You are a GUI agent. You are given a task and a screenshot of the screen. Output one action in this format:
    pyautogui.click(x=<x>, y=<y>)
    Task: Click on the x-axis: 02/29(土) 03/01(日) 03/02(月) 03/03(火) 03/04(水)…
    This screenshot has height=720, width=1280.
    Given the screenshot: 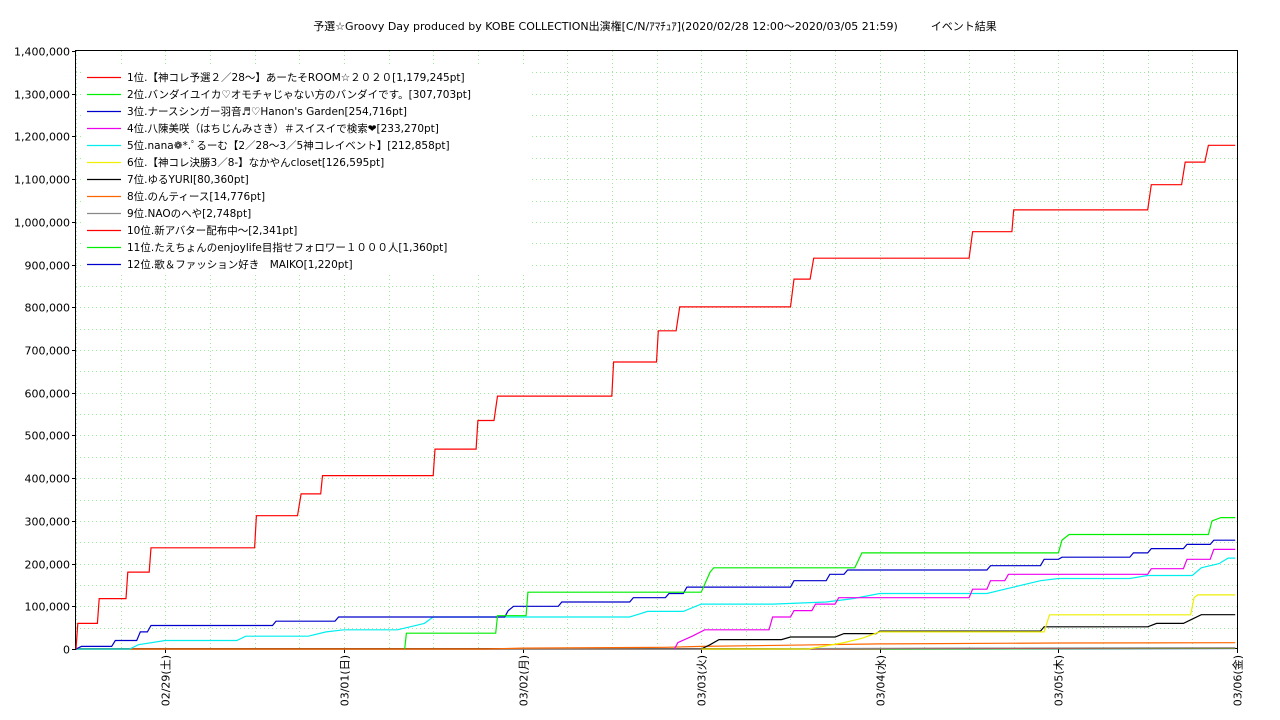 What is the action you would take?
    pyautogui.click(x=702, y=677)
    